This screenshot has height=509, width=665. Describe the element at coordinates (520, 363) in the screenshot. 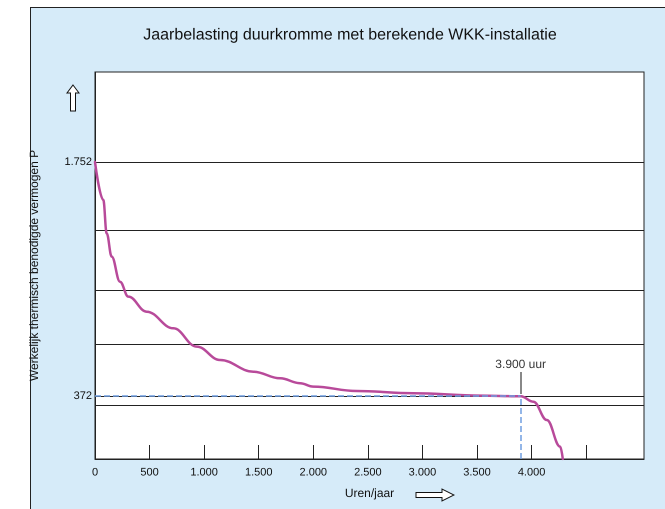

I see `annotation: 3.900 uur` at that location.